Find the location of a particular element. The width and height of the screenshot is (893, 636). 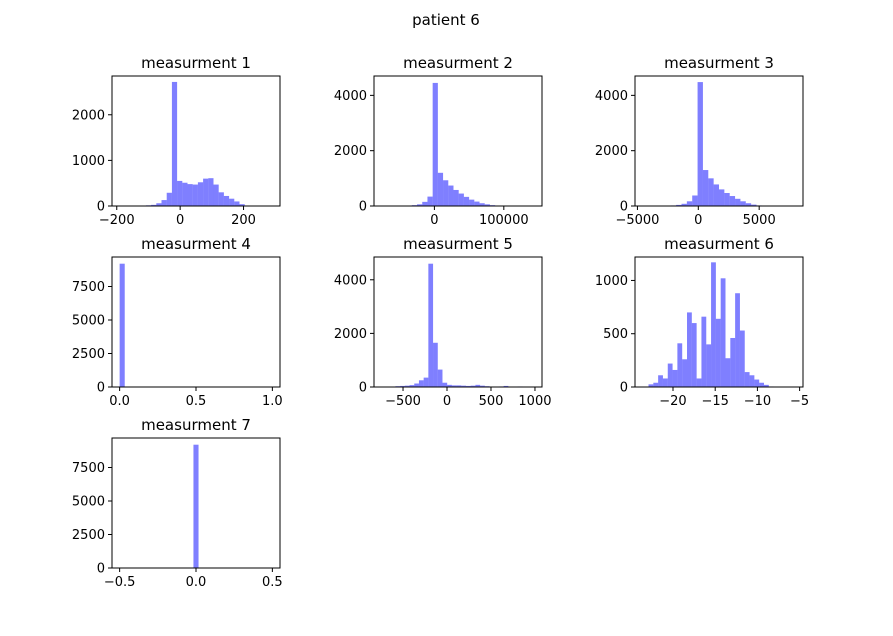

figure-title: patient 6 is located at coordinates (446, 20).